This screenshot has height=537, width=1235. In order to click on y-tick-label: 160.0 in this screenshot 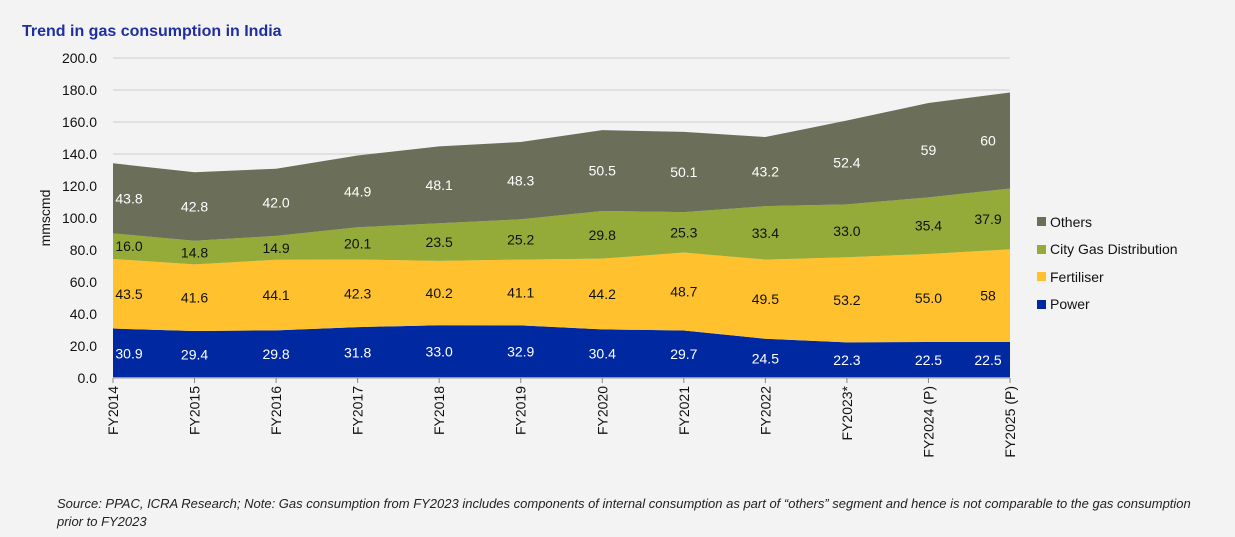, I will do `click(79, 122)`.